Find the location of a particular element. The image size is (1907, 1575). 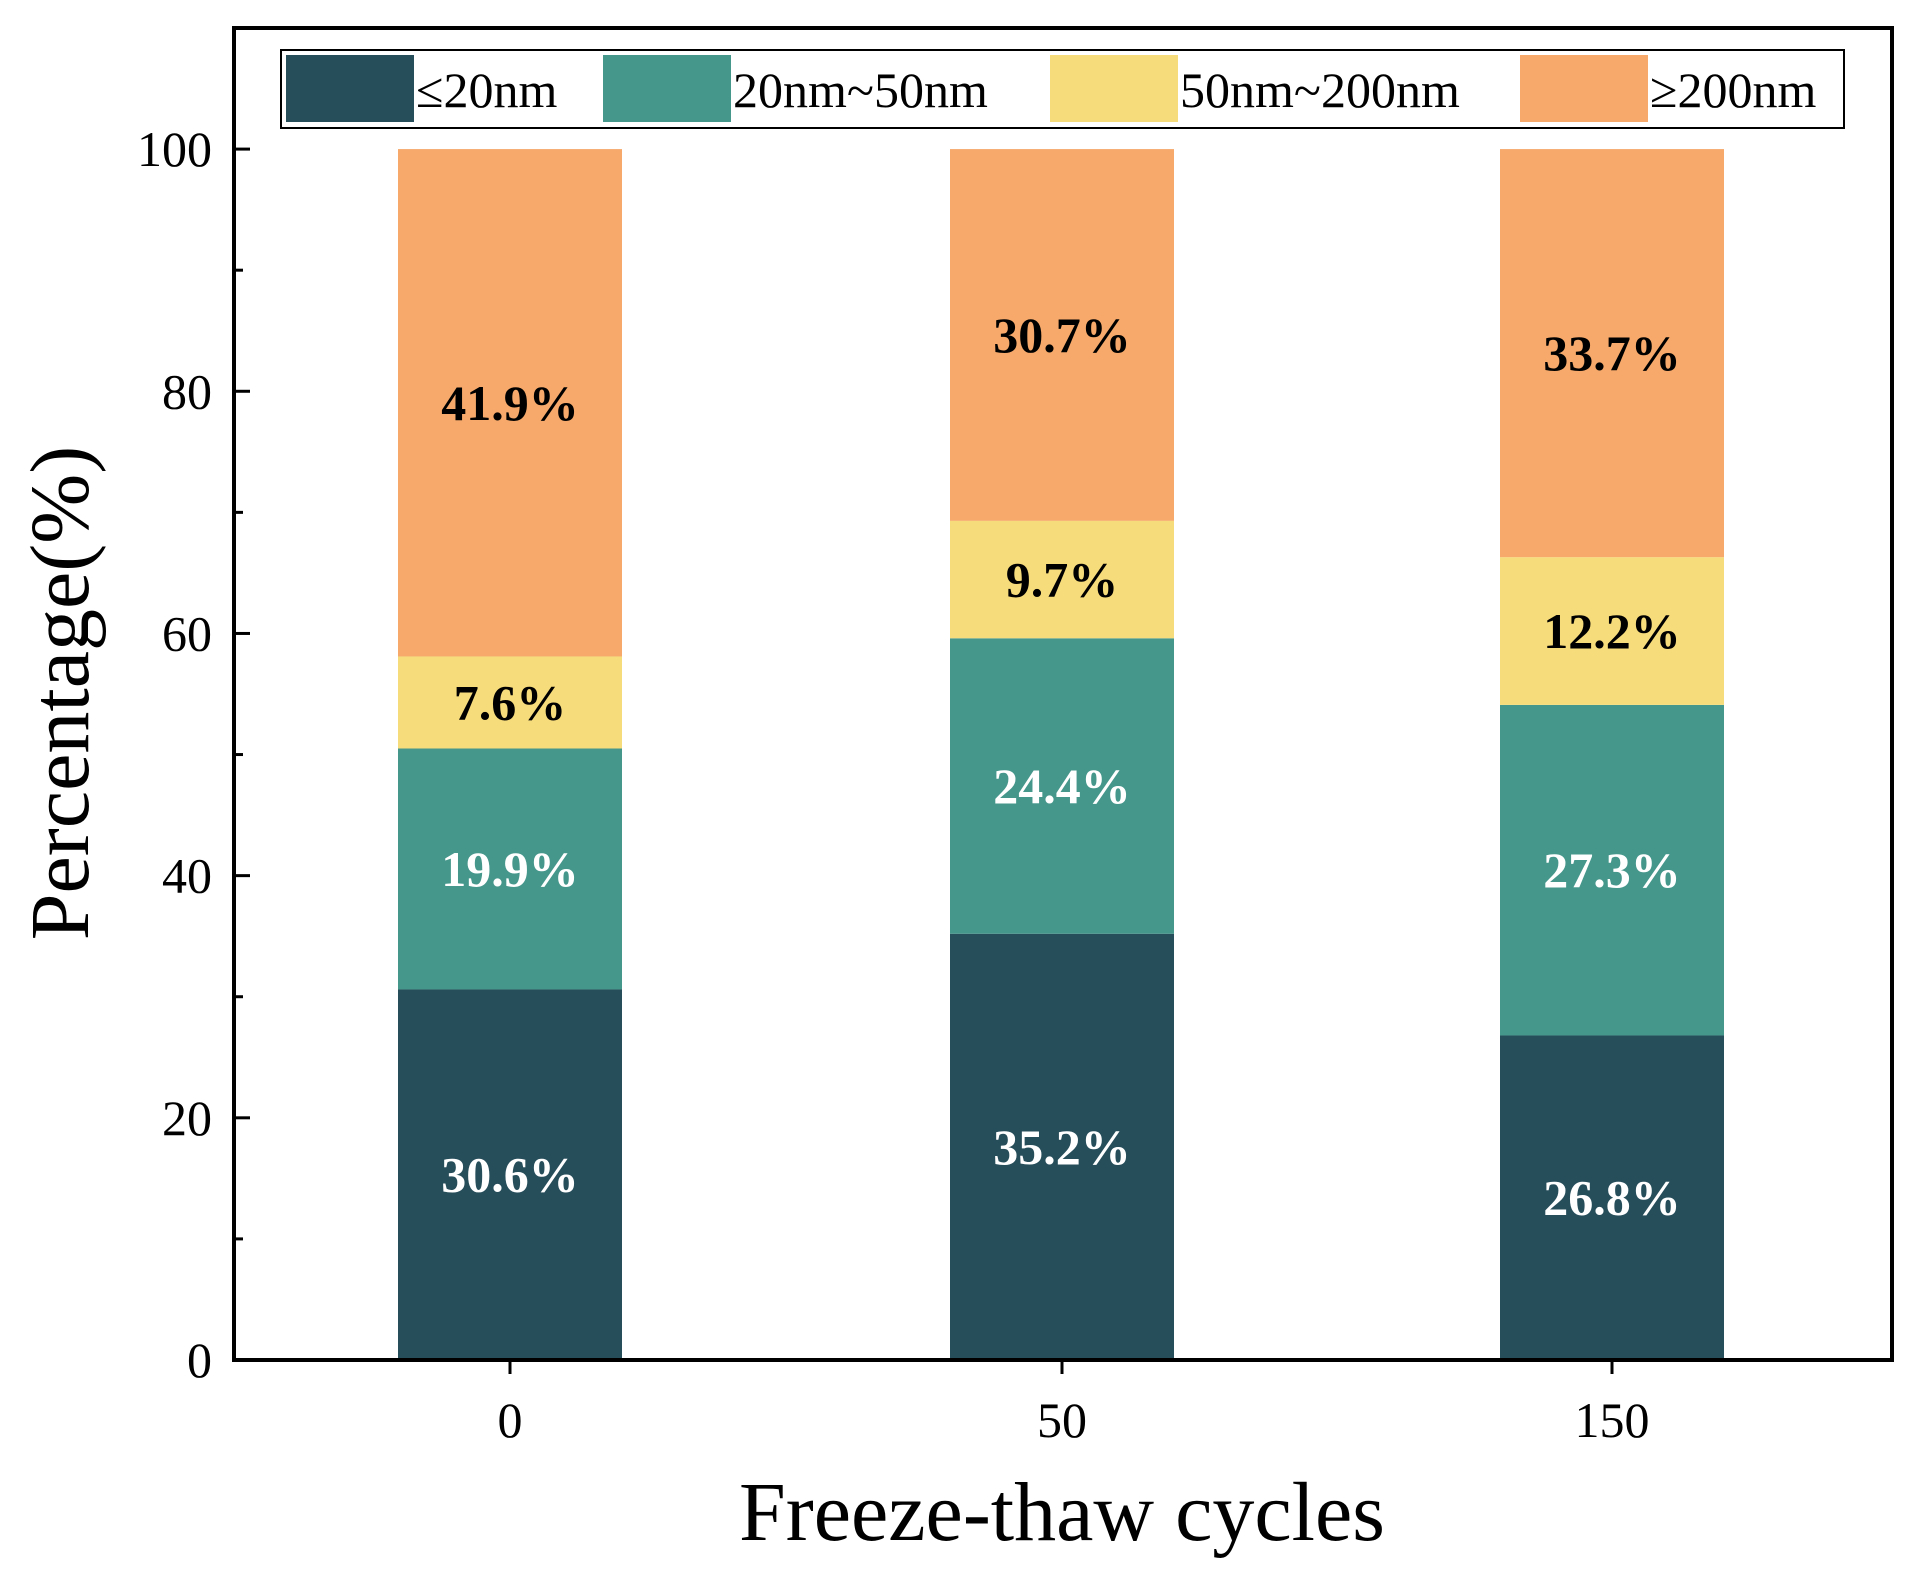

x-tick-label: 50 is located at coordinates (1062, 1420).